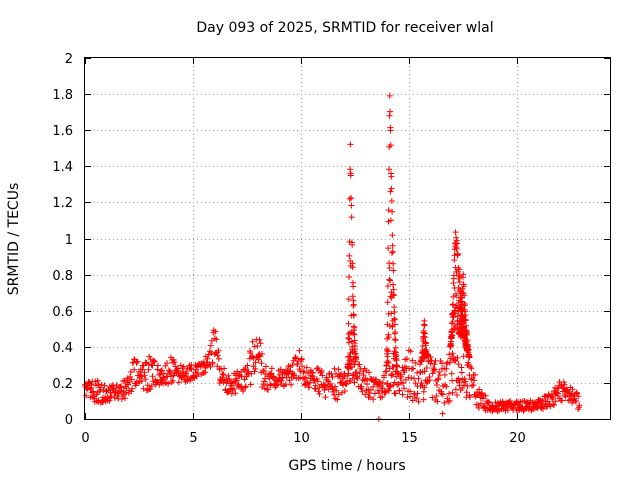 The height and width of the screenshot is (480, 640). Describe the element at coordinates (69, 240) in the screenshot. I see `y-tick-label: 1` at that location.